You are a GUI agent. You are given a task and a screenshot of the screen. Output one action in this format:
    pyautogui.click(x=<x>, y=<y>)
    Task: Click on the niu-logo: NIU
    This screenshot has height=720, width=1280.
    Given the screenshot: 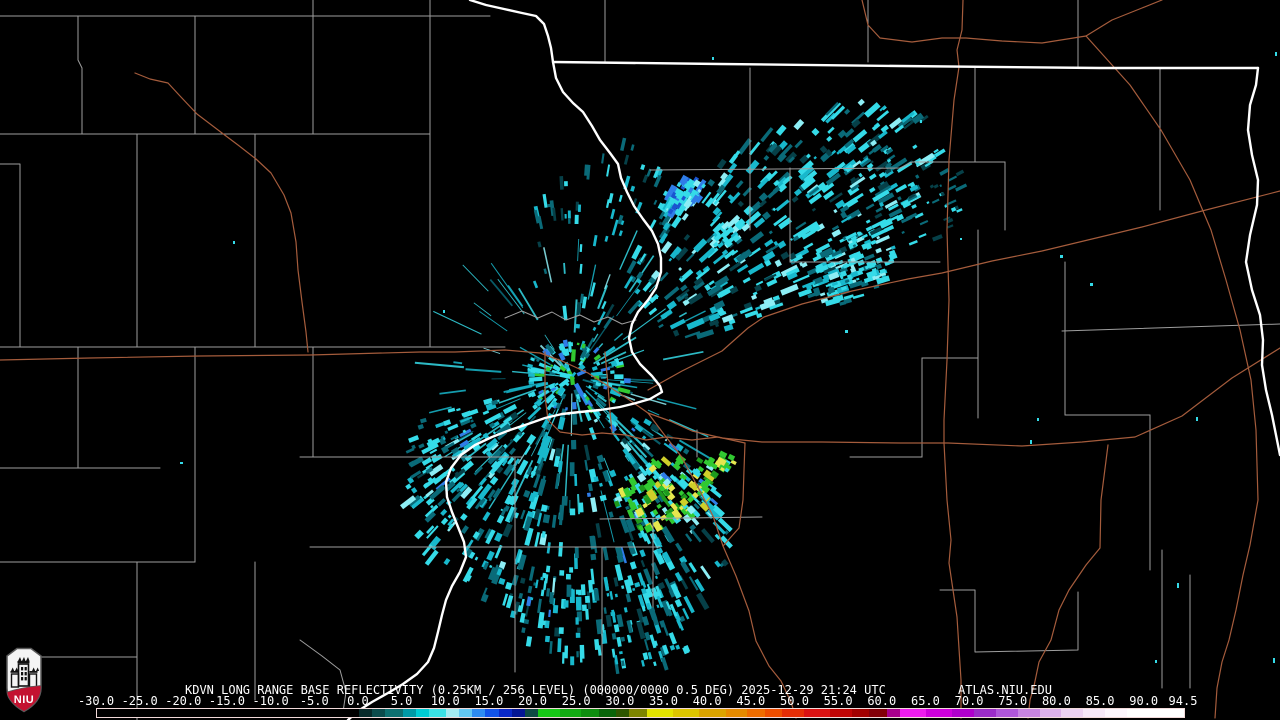 What is the action you would take?
    pyautogui.click(x=24, y=680)
    